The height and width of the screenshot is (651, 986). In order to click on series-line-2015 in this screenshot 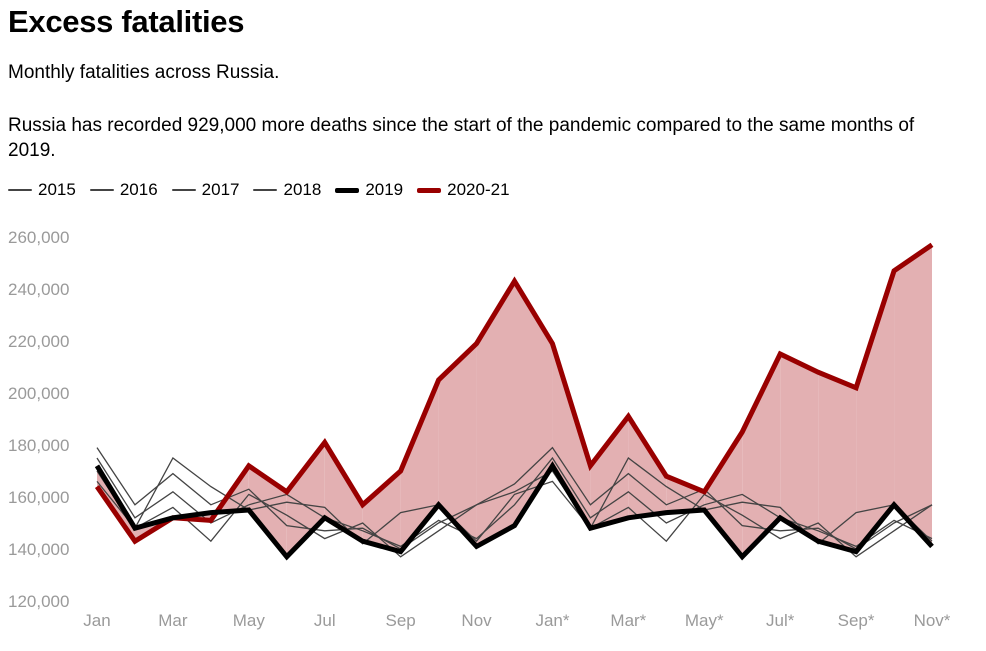, I will do `click(514, 498)`.